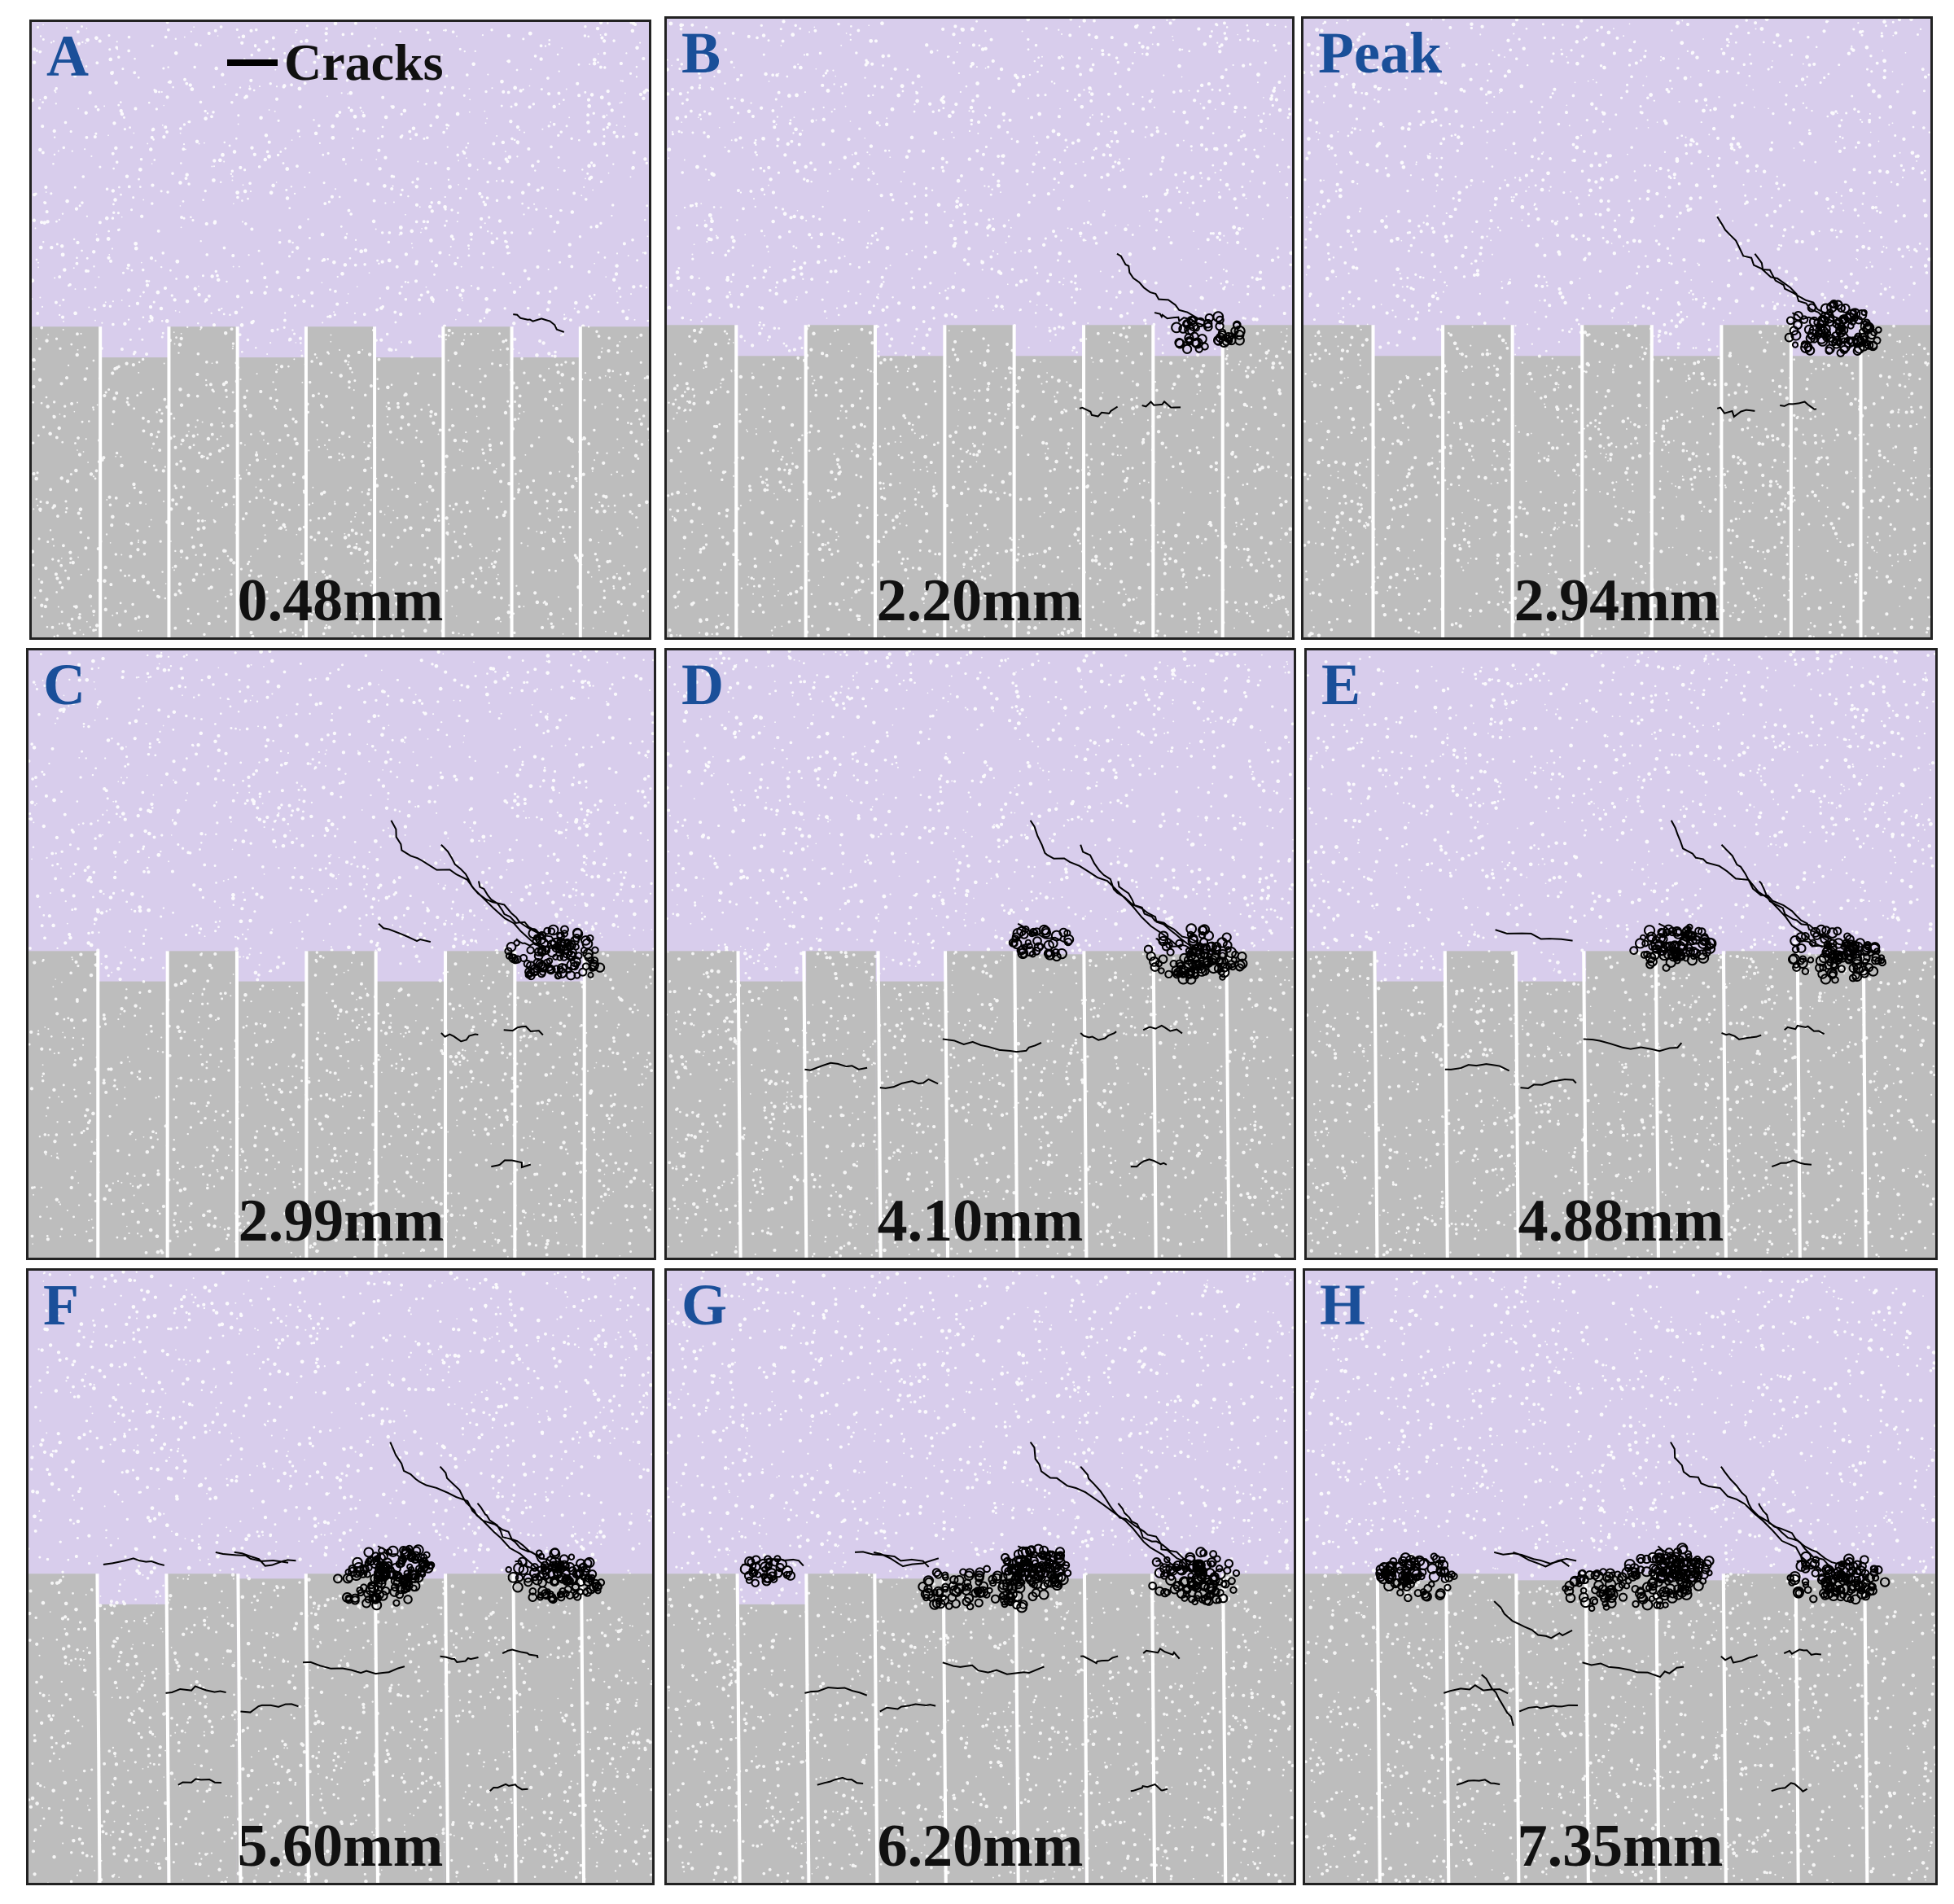 The width and height of the screenshot is (1954, 1904). I want to click on crack-network, so click(355, 1617).